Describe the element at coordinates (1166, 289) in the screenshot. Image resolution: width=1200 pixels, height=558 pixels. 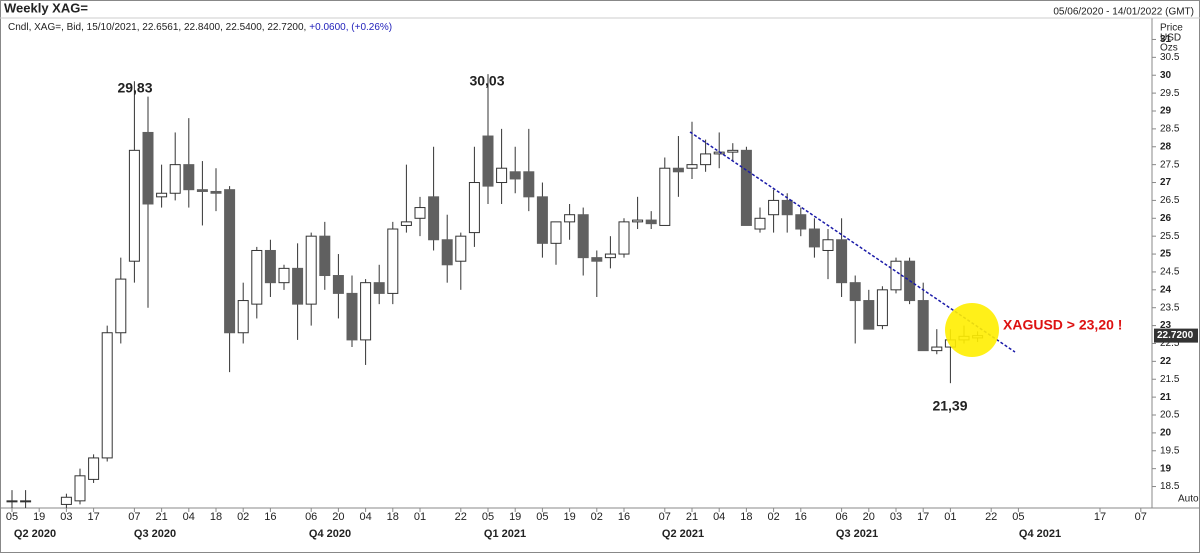
I see `y-tick-label: 24` at that location.